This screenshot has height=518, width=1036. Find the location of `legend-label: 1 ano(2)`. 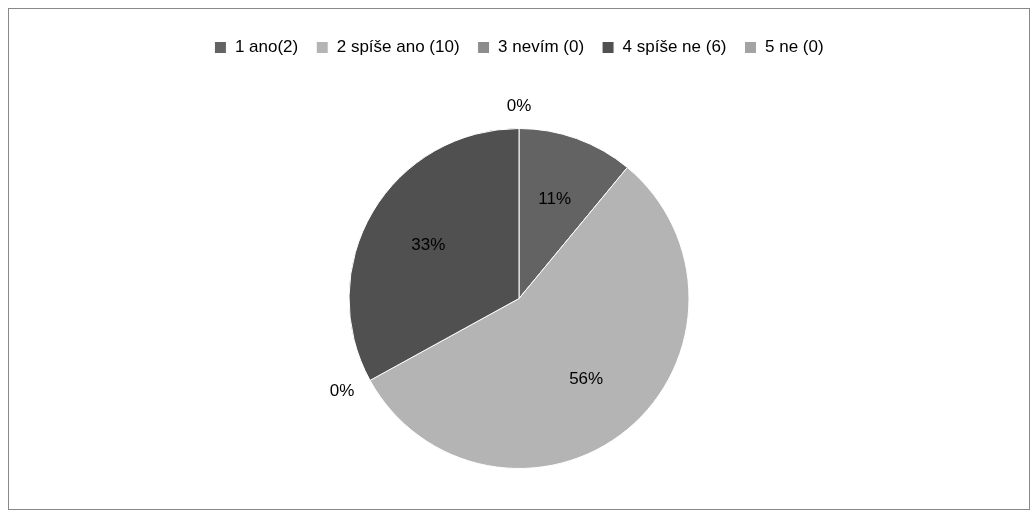

legend-label: 1 ano(2) is located at coordinates (266, 47).